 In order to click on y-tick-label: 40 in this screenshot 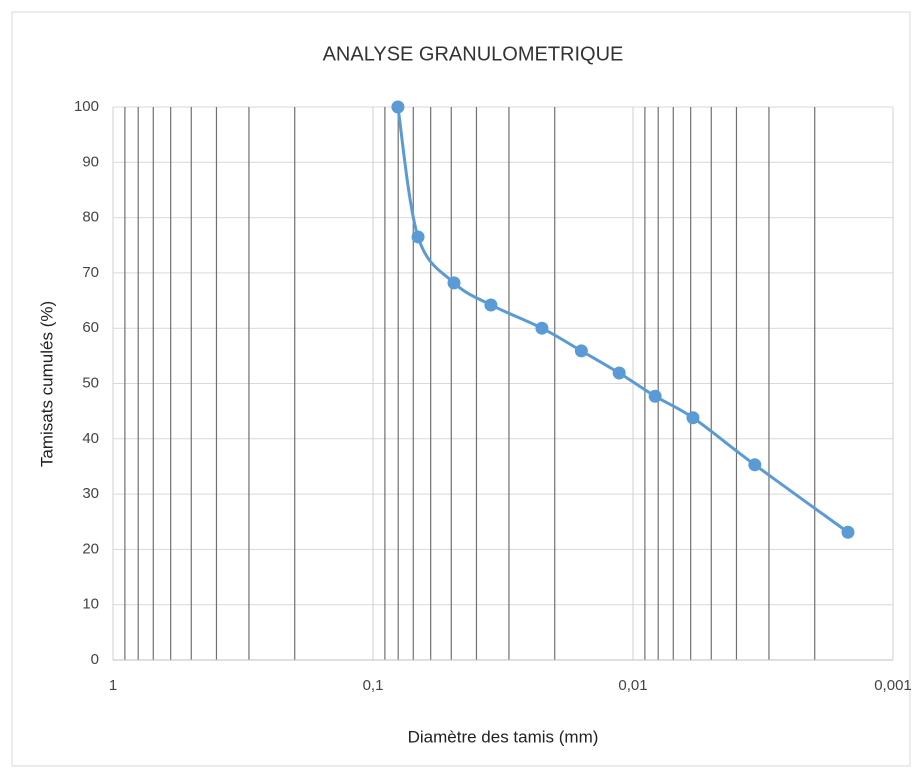, I will do `click(90, 438)`.